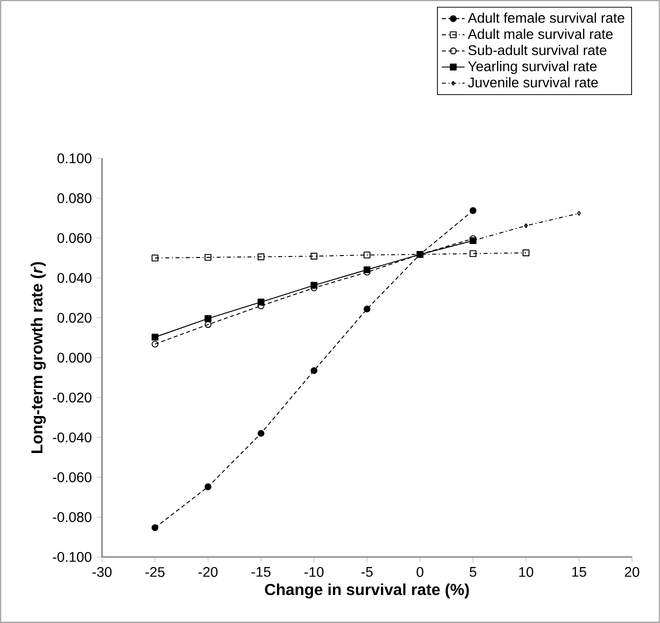  Describe the element at coordinates (533, 82) in the screenshot. I see `legend-label: Juvenile survival rate` at that location.